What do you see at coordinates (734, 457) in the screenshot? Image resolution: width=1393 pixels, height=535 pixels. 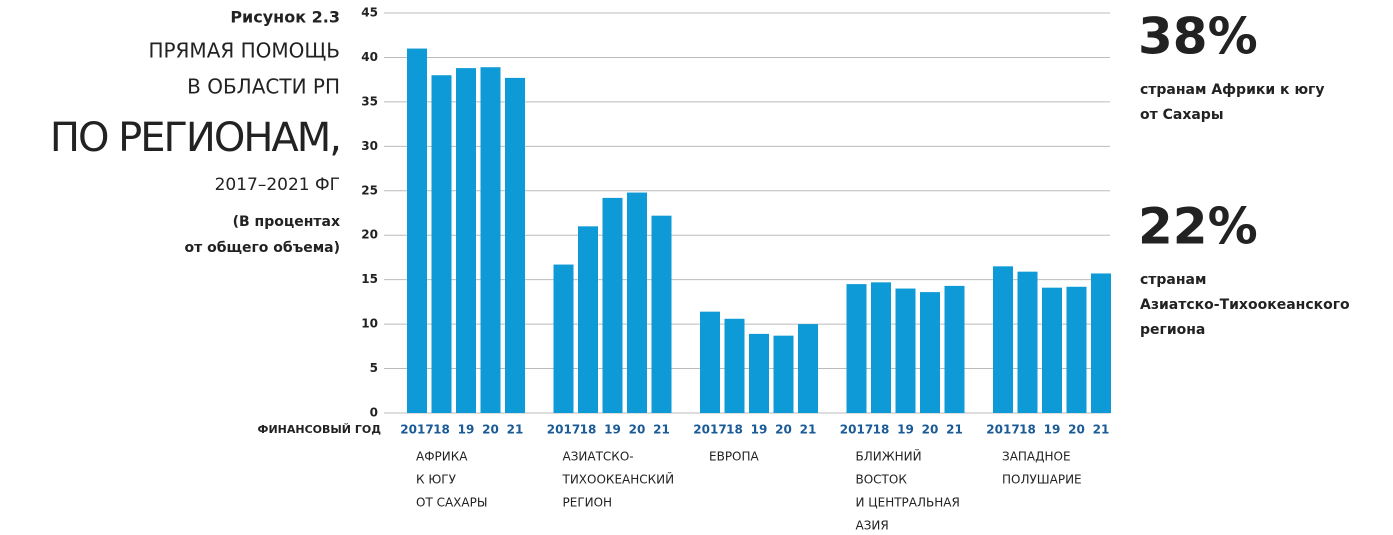 I see `group-label: ЕВРОПА` at bounding box center [734, 457].